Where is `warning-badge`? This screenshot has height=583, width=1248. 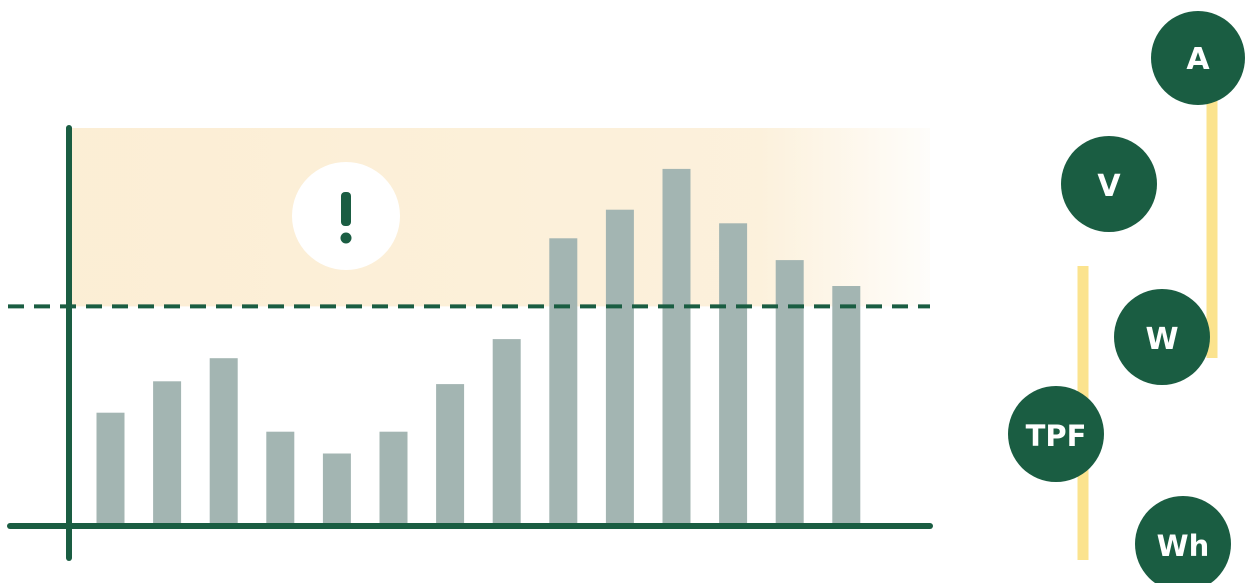 warning-badge is located at coordinates (346, 216).